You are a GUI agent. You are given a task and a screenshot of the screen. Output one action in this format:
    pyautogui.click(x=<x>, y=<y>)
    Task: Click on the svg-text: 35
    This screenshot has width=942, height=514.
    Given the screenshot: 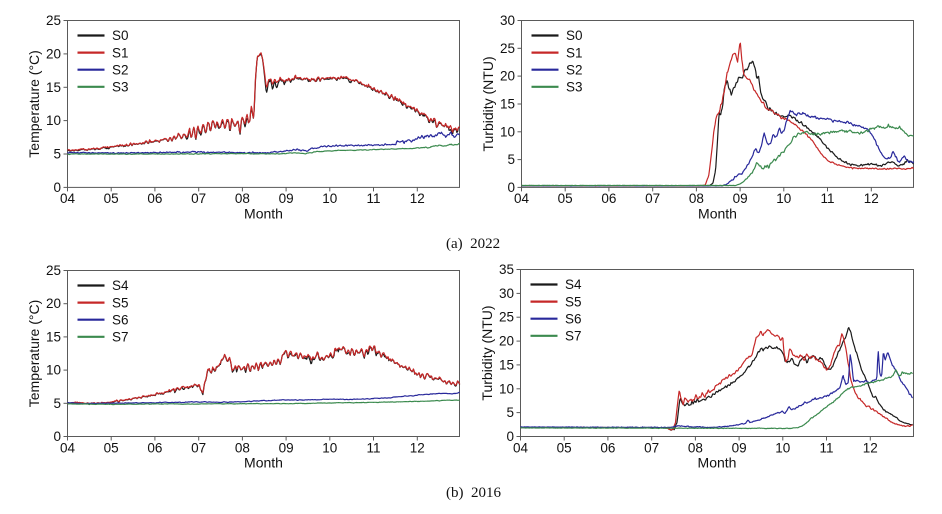 What is the action you would take?
    pyautogui.click(x=506, y=269)
    